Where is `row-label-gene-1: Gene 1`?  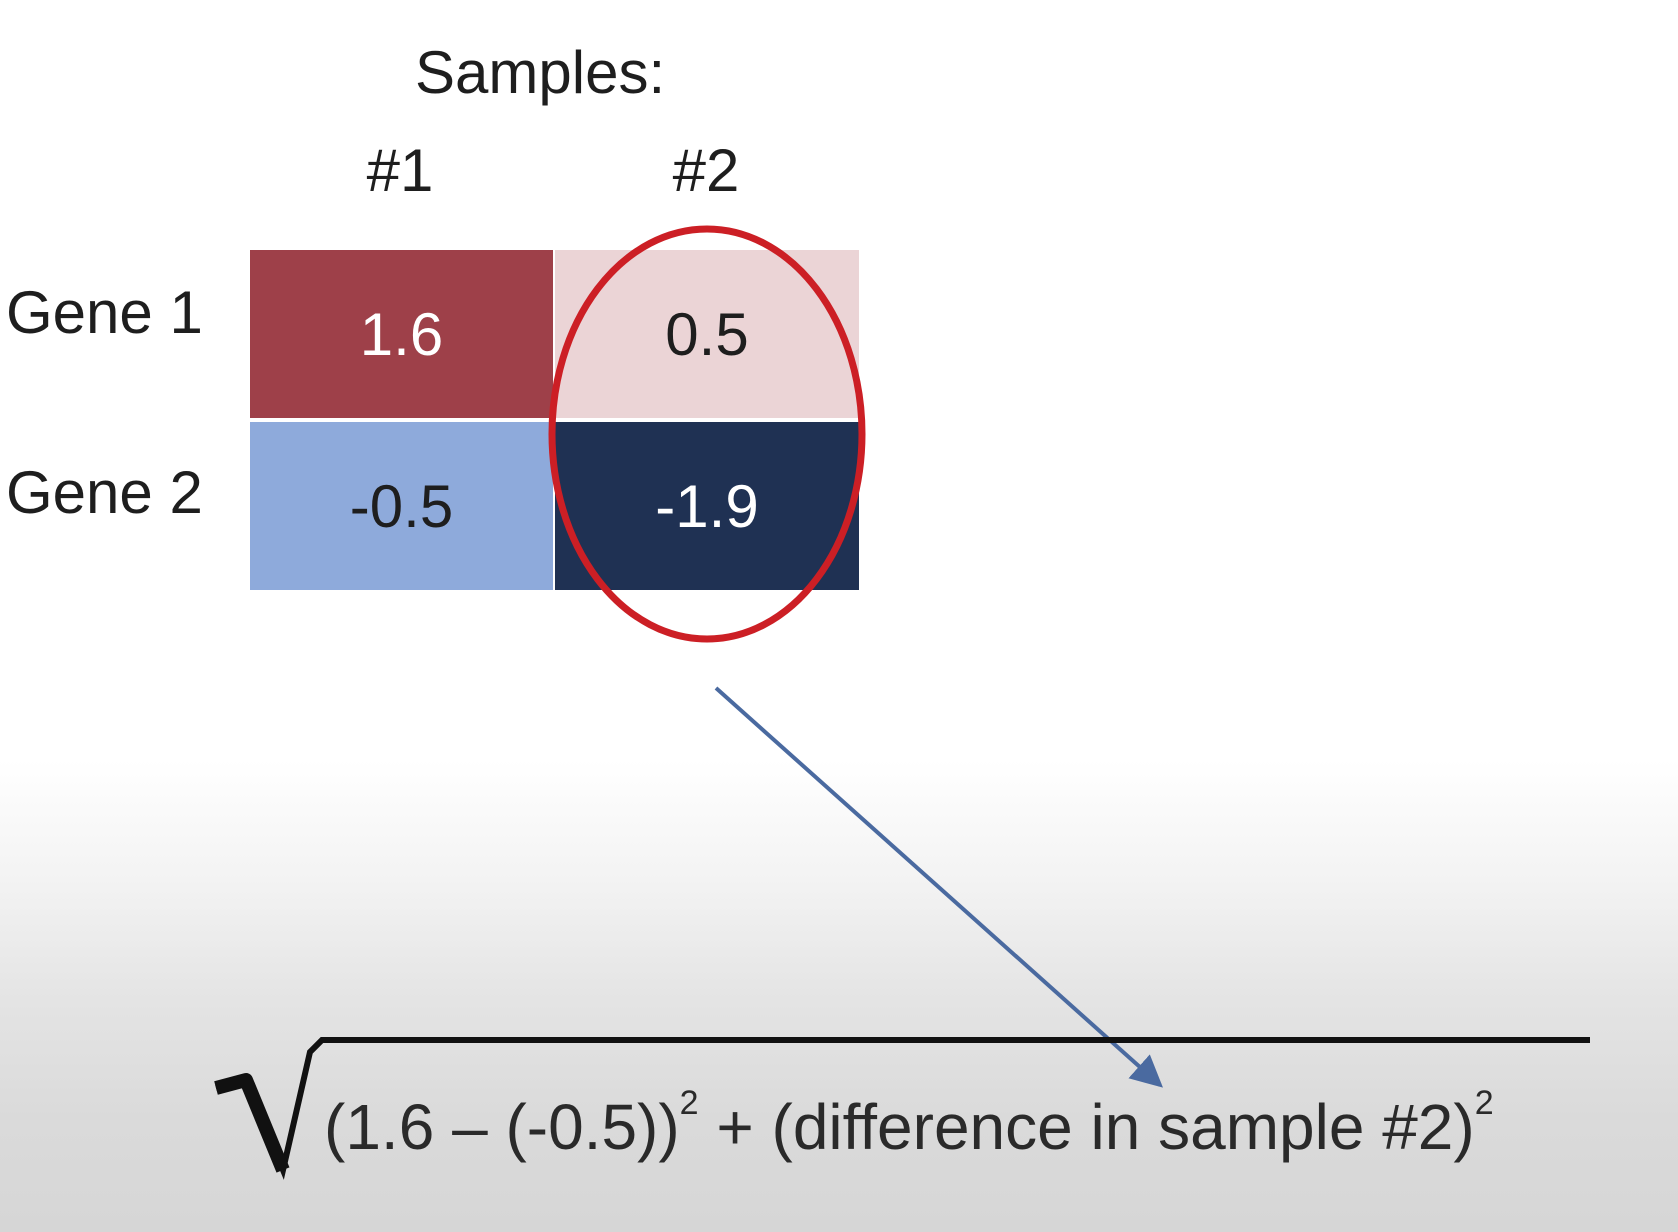 row-label-gene-1: Gene 1 is located at coordinates (104, 312).